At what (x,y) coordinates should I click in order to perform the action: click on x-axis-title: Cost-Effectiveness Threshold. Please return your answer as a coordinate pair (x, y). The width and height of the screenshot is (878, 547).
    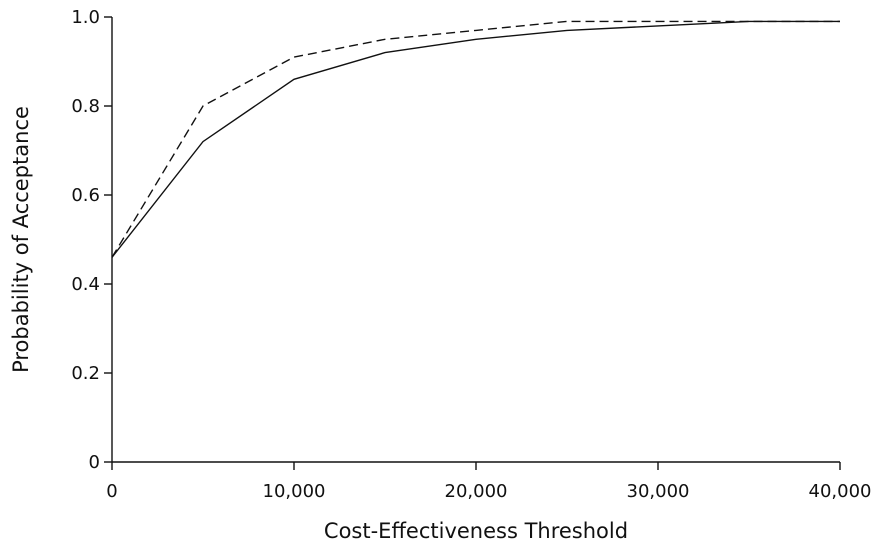
    Looking at the image, I should click on (476, 531).